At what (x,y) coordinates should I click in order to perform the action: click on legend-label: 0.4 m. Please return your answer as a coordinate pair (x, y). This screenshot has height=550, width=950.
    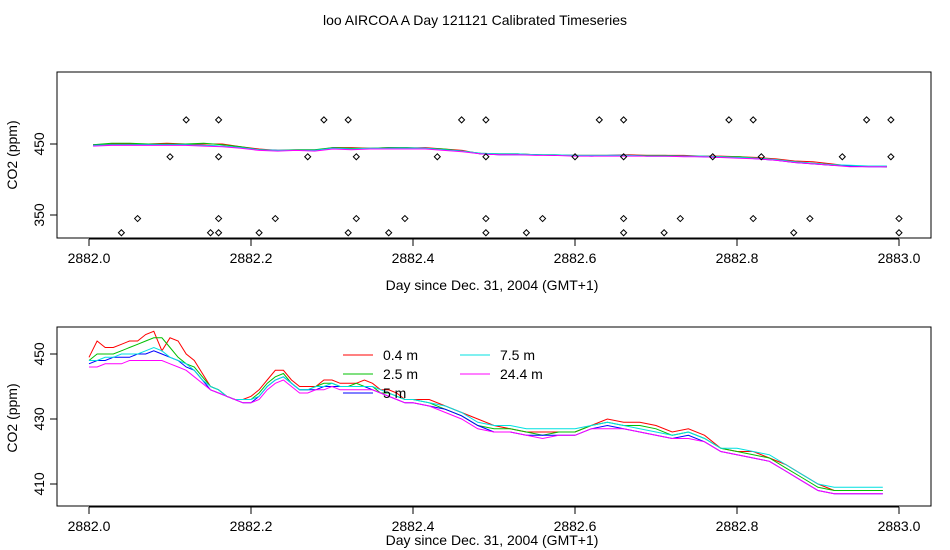
    Looking at the image, I should click on (400, 355).